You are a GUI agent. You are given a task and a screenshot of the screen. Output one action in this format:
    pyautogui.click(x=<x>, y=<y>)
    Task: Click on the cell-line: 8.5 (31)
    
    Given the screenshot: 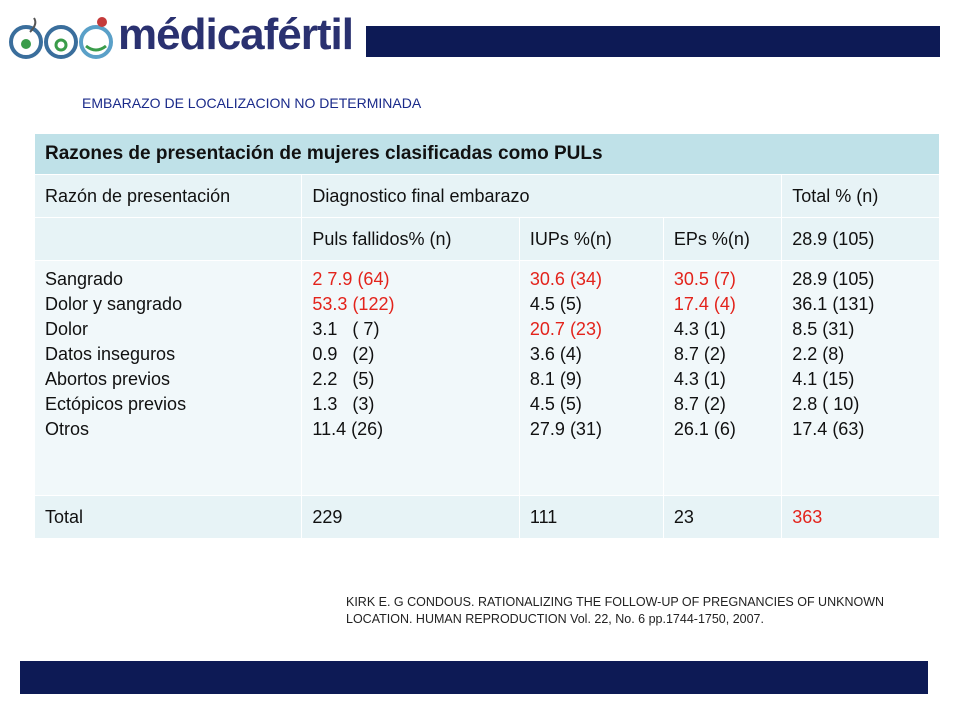 What is the action you would take?
    pyautogui.click(x=823, y=329)
    